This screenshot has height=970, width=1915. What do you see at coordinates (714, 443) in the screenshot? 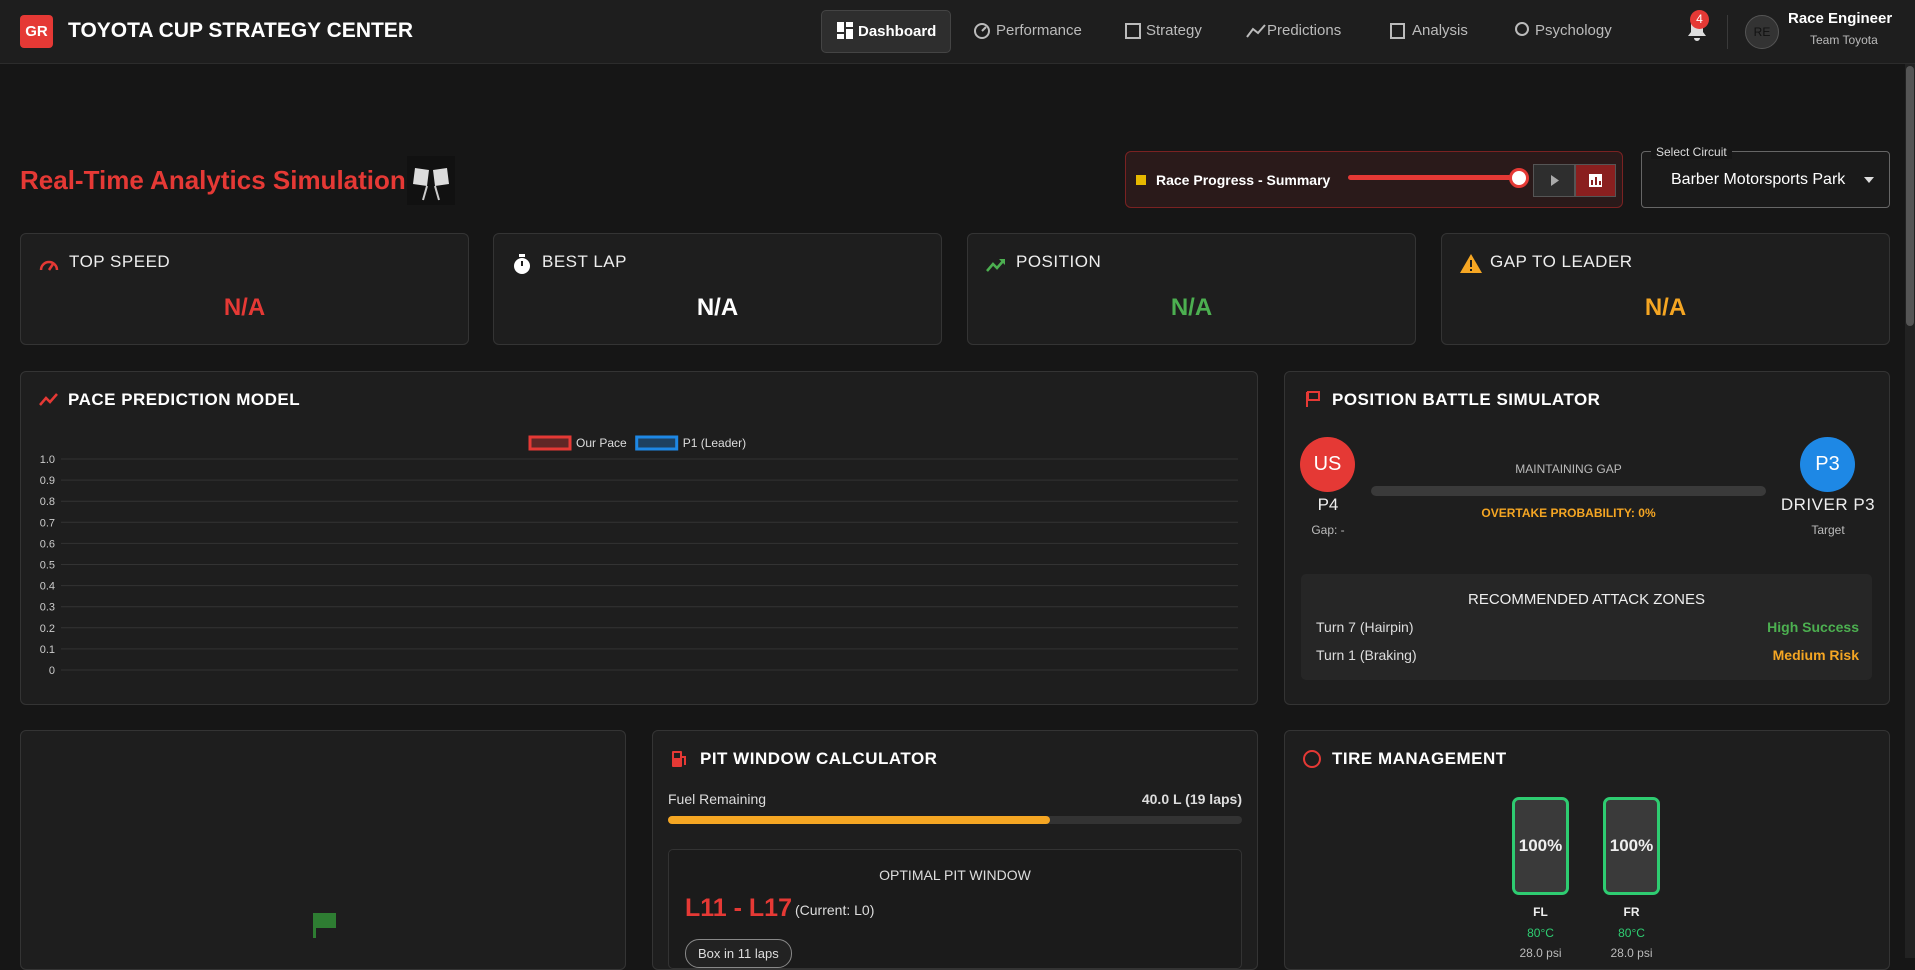
I see `legend-label: P1 (Leader)` at bounding box center [714, 443].